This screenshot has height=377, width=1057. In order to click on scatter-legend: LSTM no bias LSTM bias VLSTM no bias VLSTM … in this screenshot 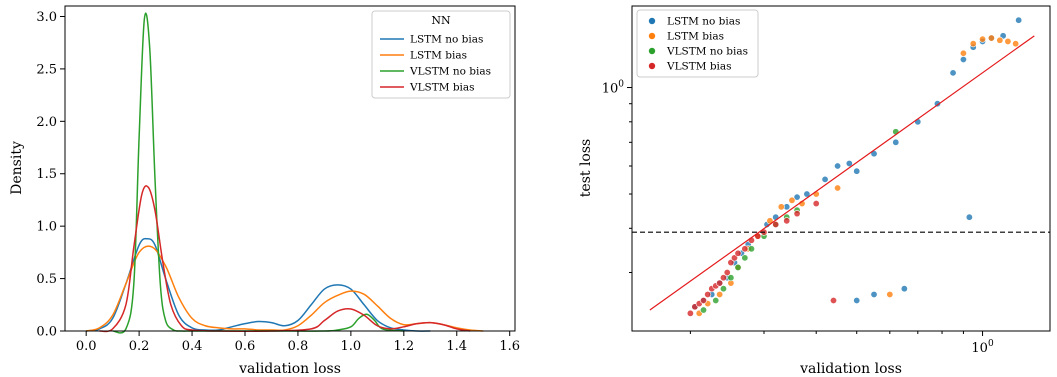, I will do `click(697, 43)`.